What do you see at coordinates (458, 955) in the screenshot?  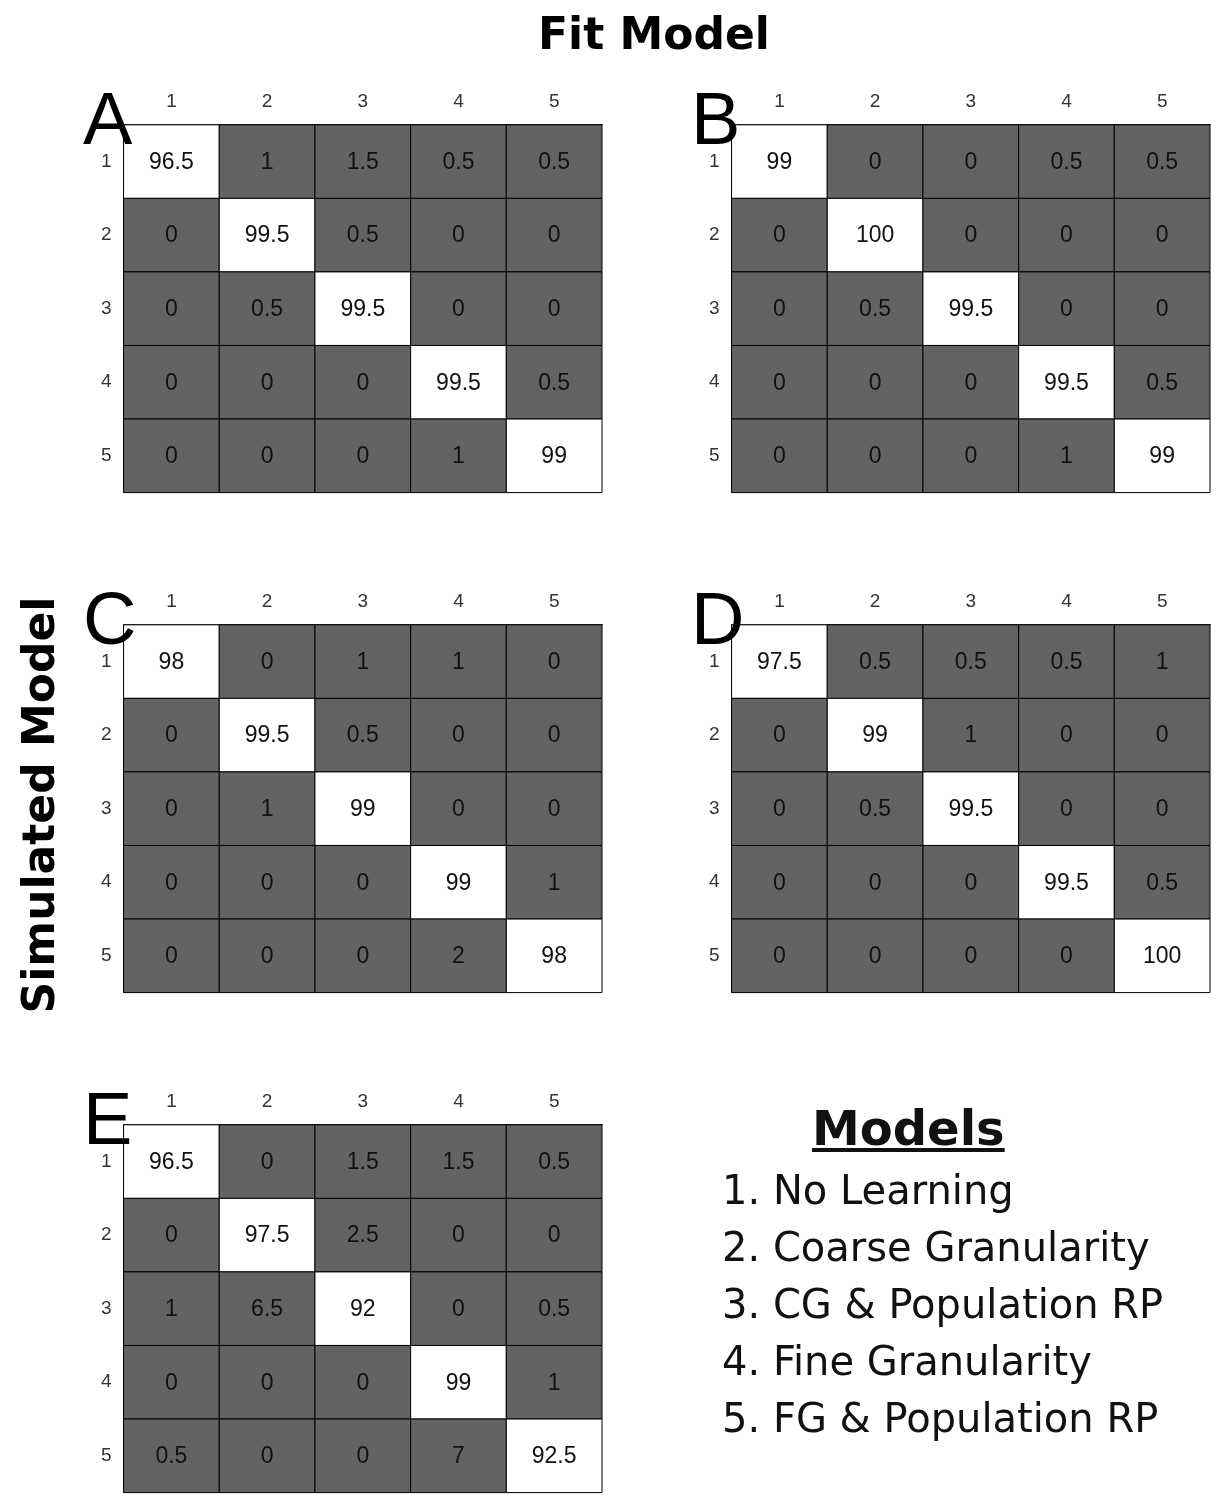 I see `data-label: 2` at bounding box center [458, 955].